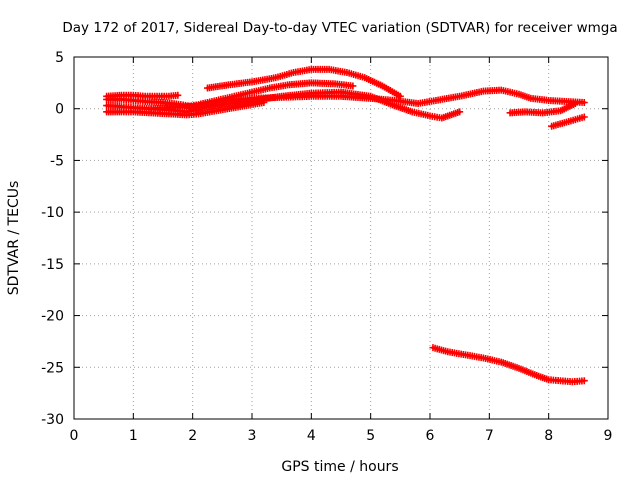  What do you see at coordinates (52, 368) in the screenshot?
I see `y-tick-label: -25` at bounding box center [52, 368].